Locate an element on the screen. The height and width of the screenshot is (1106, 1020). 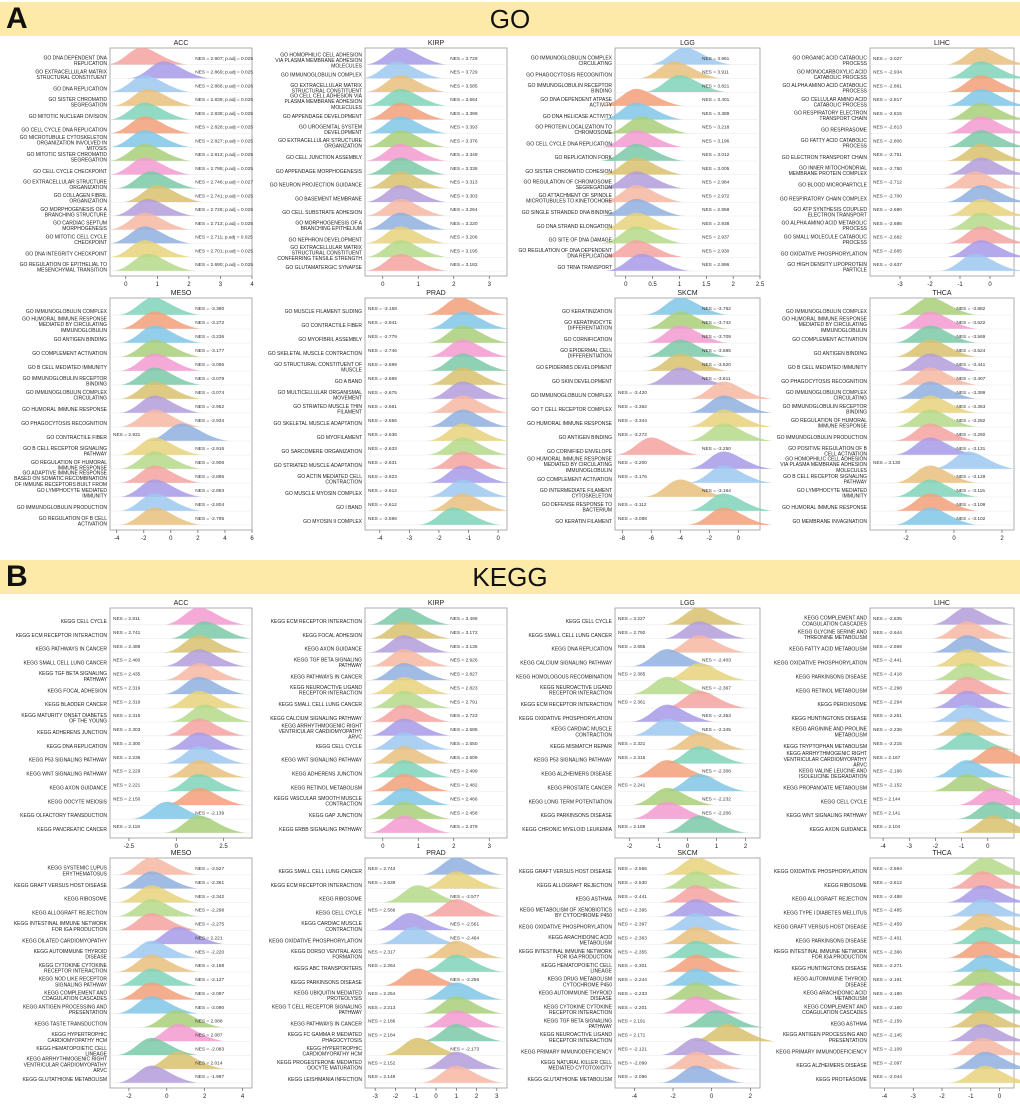
term-label: GO SKELETAL MUSCLE CONTRACTION is located at coordinates (315, 354).